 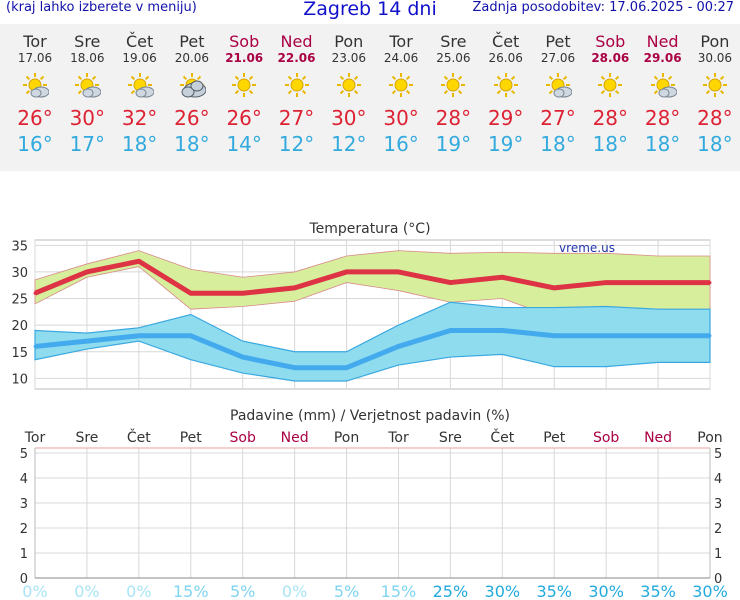 What do you see at coordinates (242, 591) in the screenshot?
I see `precip-probability-label: 5%` at bounding box center [242, 591].